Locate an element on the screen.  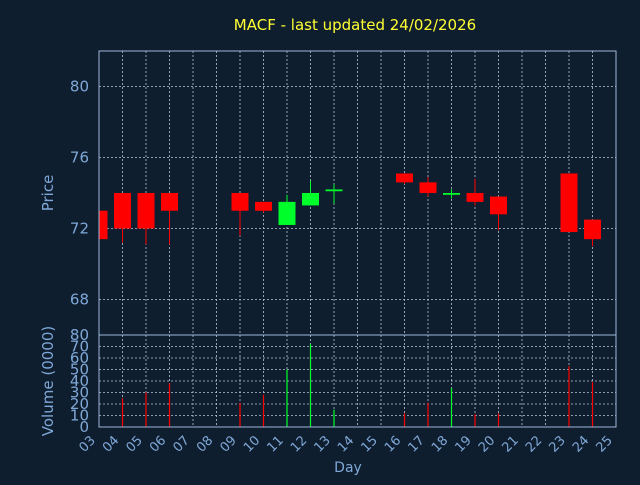
volume-tick-50: 50 is located at coordinates (79, 370).